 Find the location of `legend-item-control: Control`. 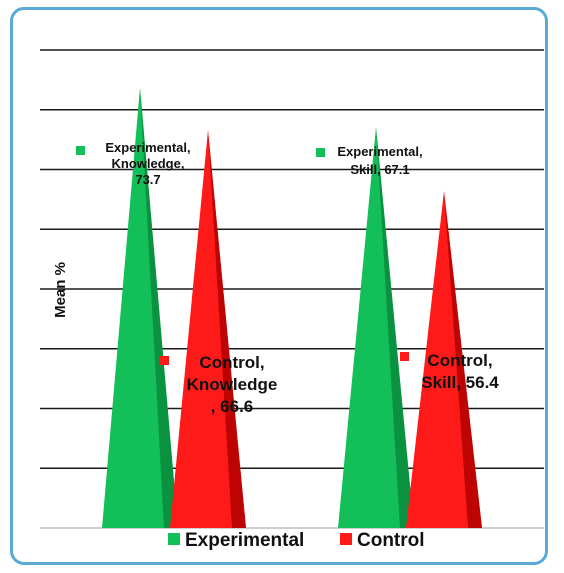

legend-item-control: Control is located at coordinates (382, 540).